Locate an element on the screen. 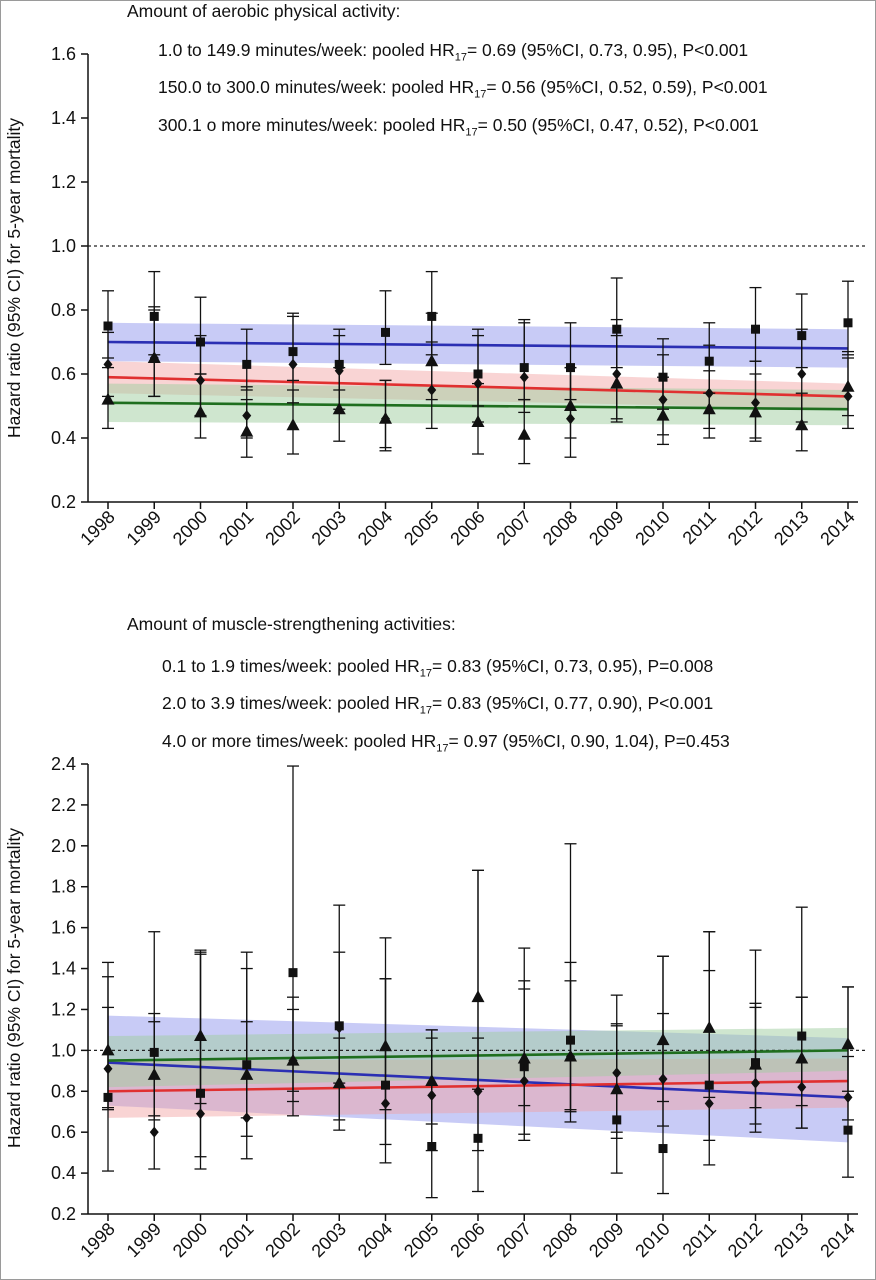  x-tick-label: 2003 is located at coordinates (329, 1240).